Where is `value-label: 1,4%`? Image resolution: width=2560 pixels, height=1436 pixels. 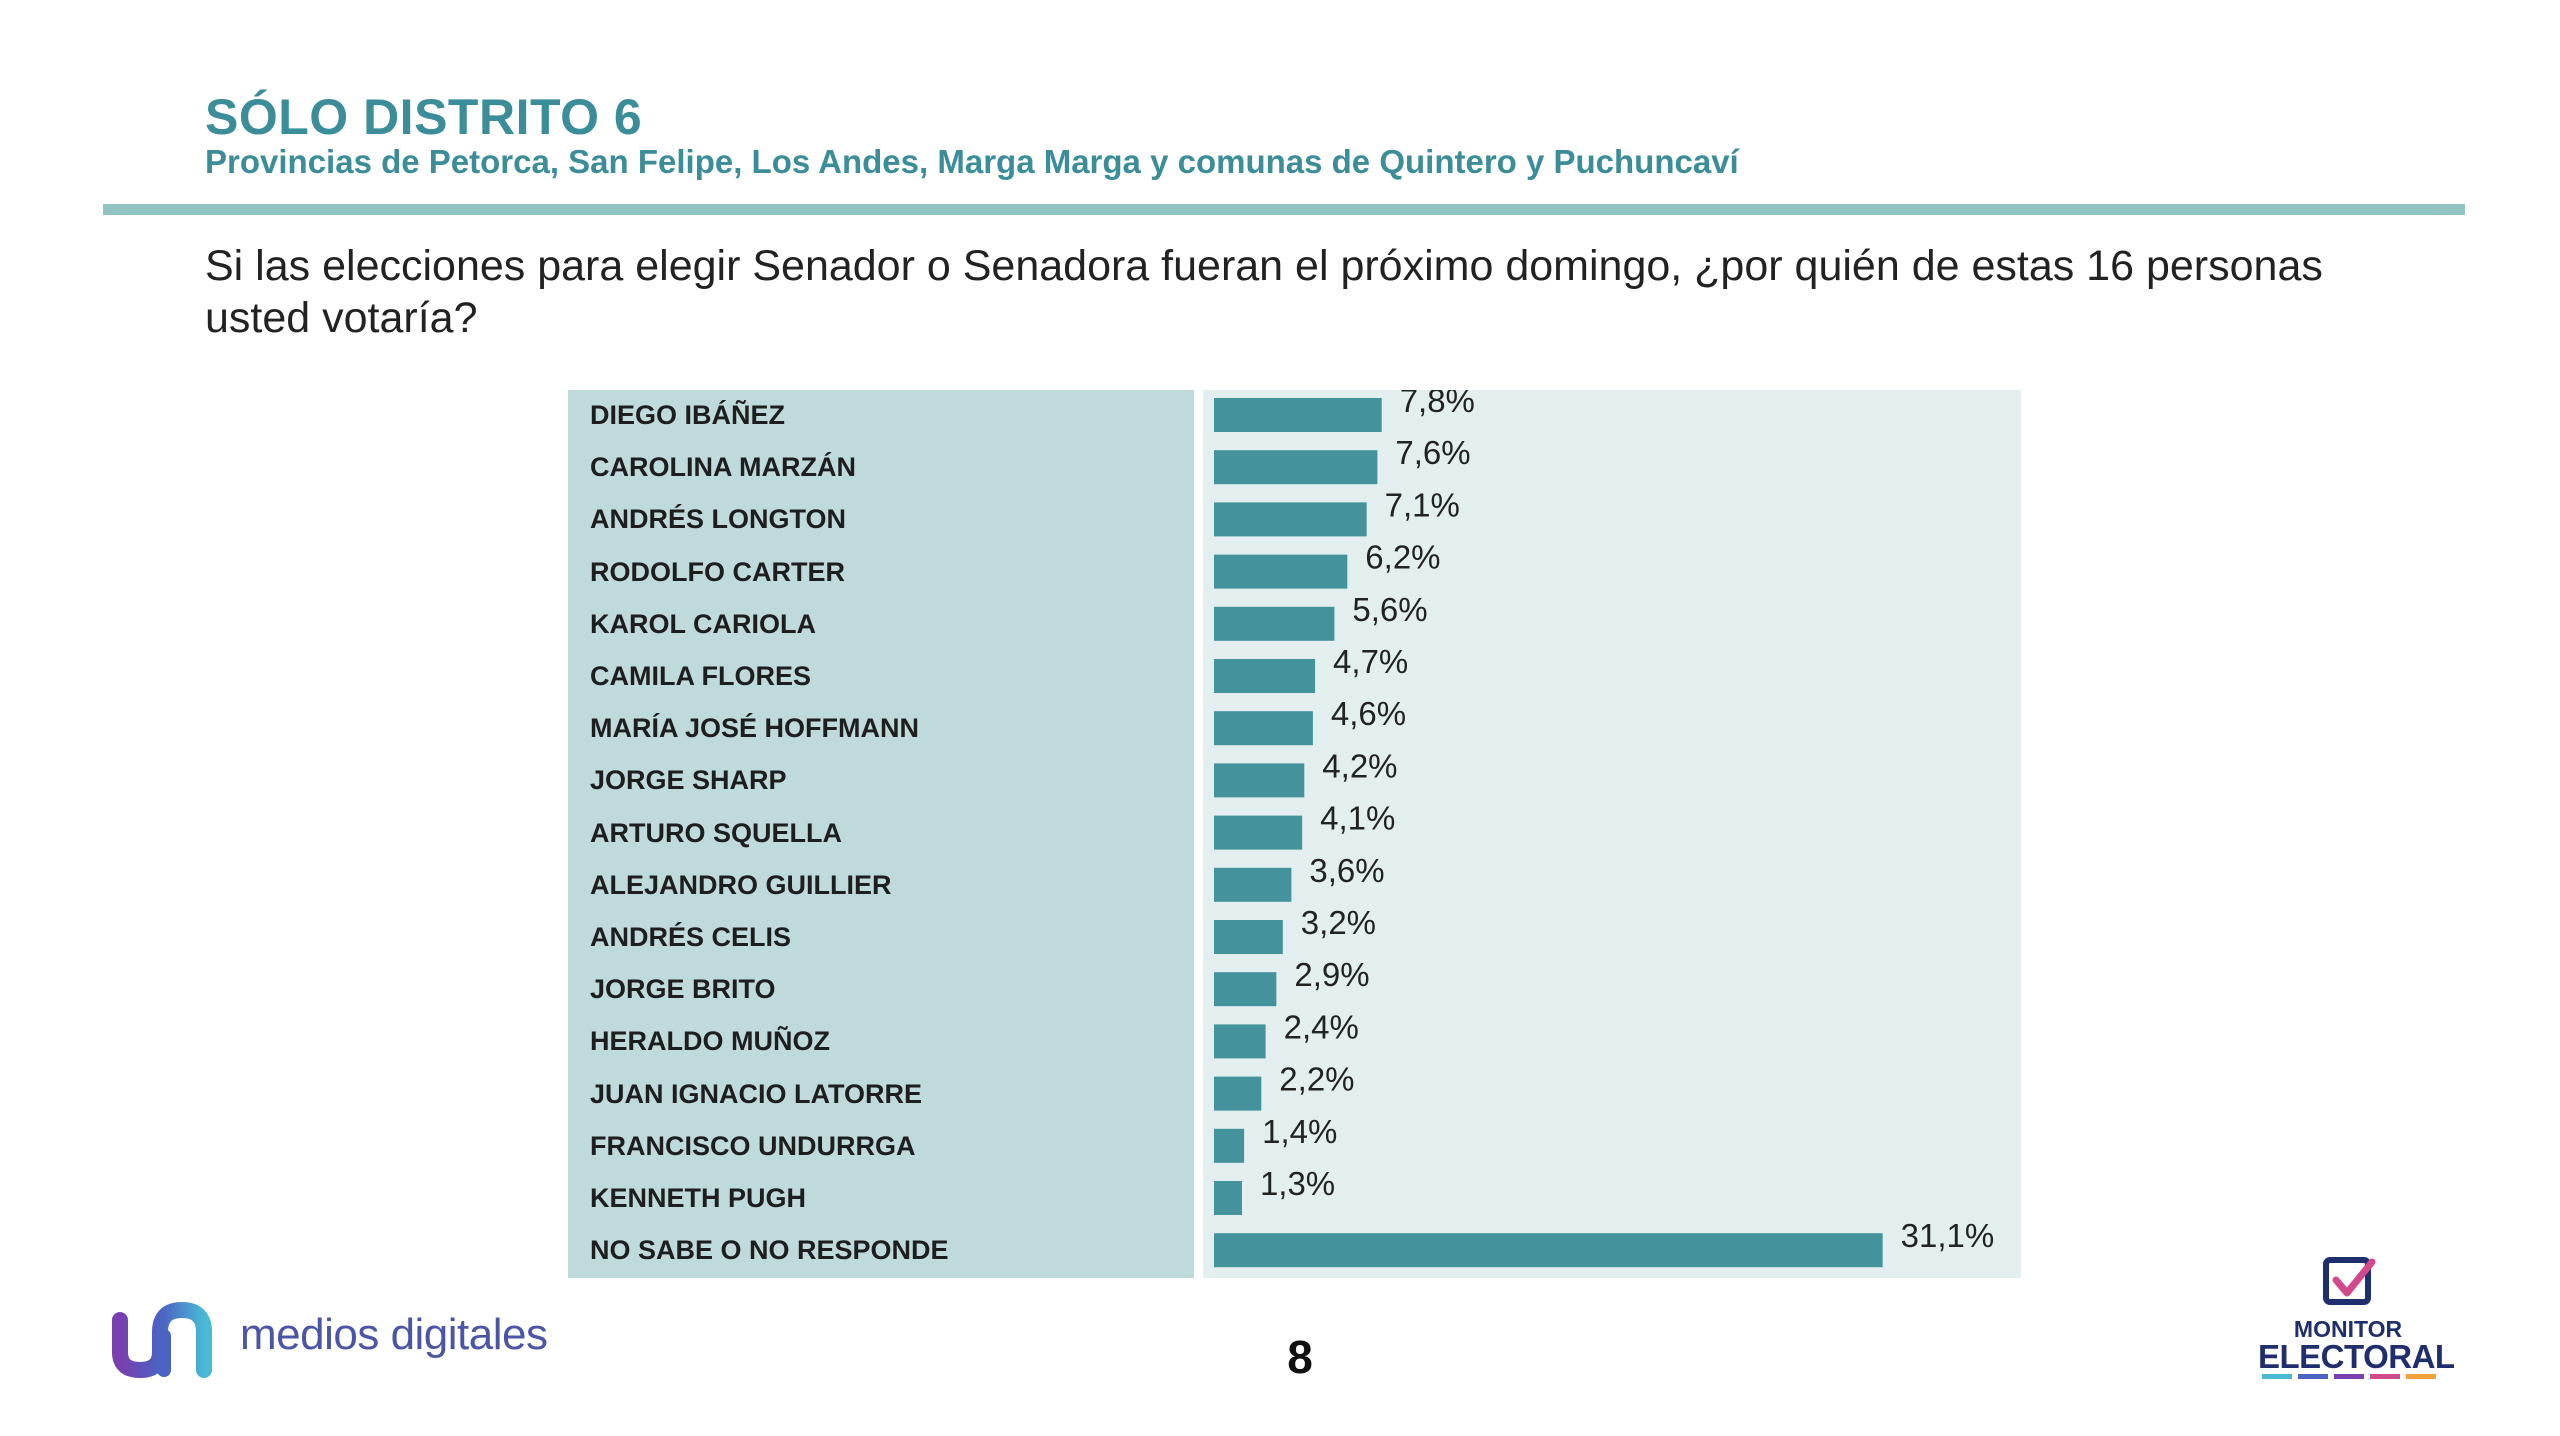
value-label: 1,4% is located at coordinates (1299, 1131).